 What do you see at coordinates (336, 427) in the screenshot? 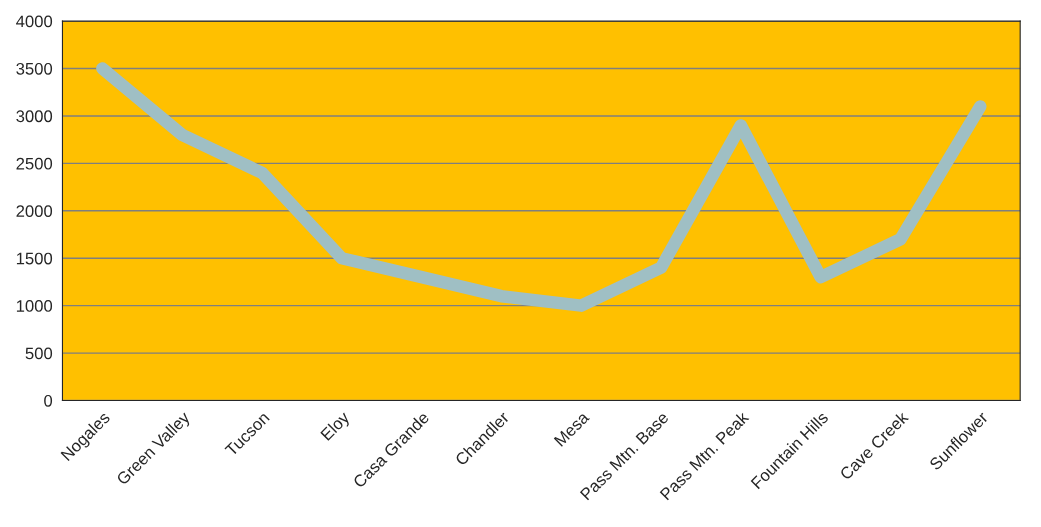
I see `x-tick-label: Eloy` at bounding box center [336, 427].